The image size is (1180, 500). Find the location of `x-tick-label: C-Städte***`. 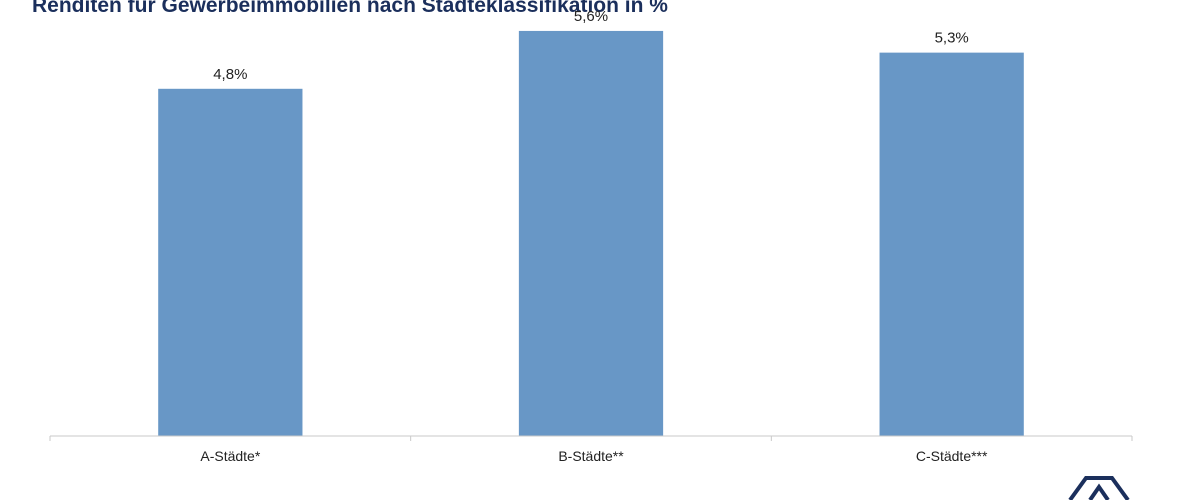

x-tick-label: C-Städte*** is located at coordinates (952, 456).